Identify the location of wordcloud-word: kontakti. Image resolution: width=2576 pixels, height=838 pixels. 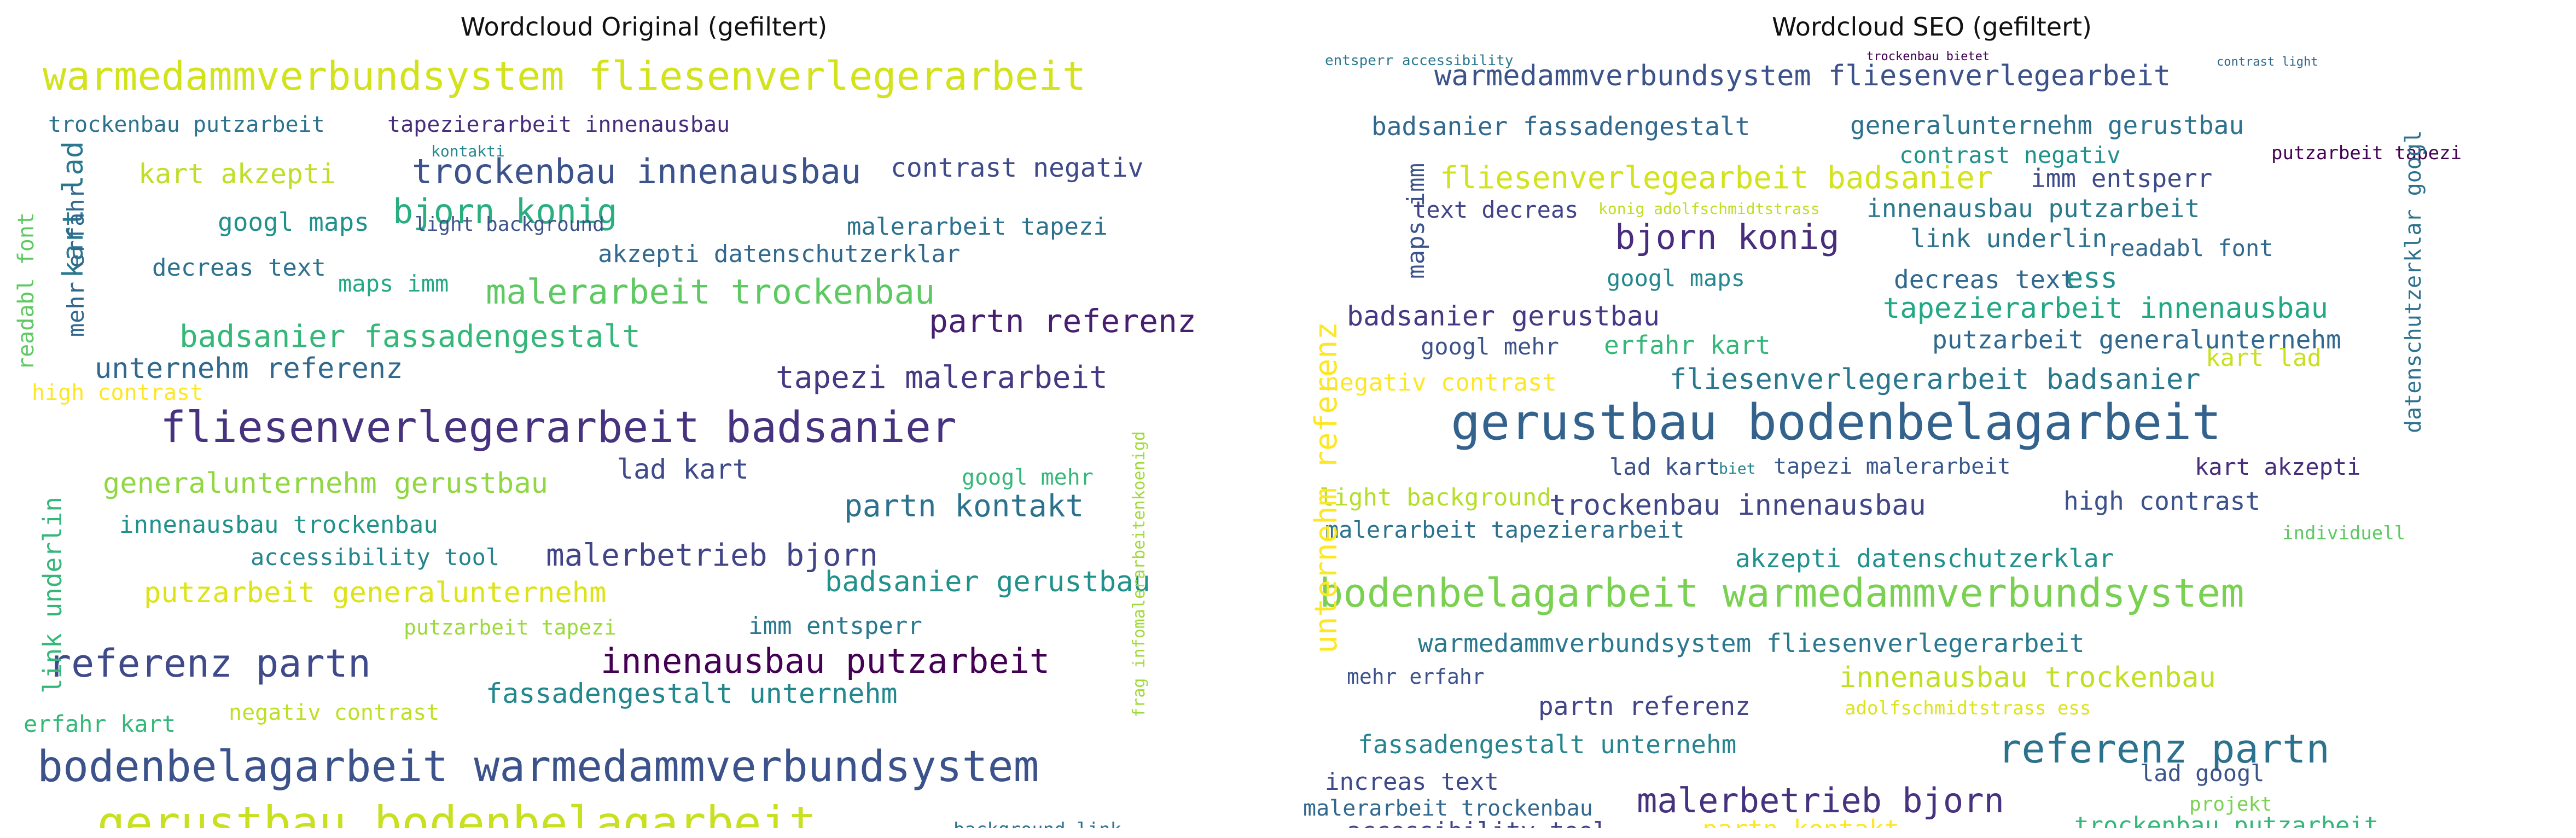
(468, 151).